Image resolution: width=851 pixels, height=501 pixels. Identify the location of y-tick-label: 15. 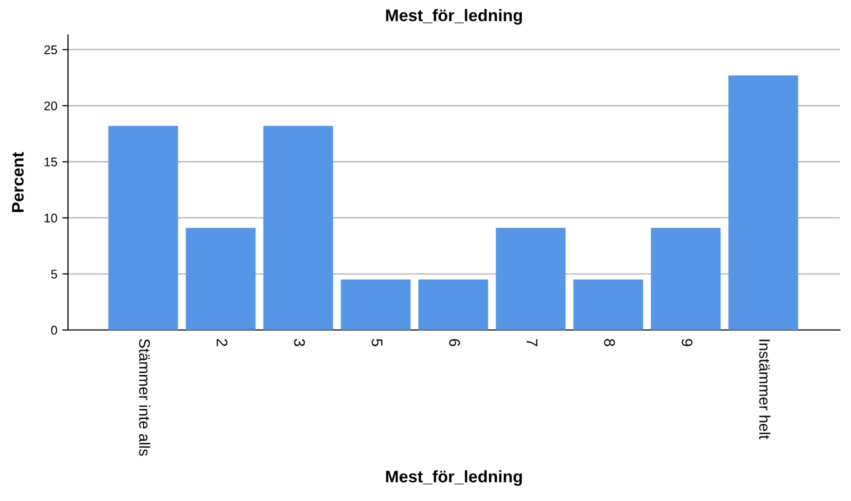
(51, 162).